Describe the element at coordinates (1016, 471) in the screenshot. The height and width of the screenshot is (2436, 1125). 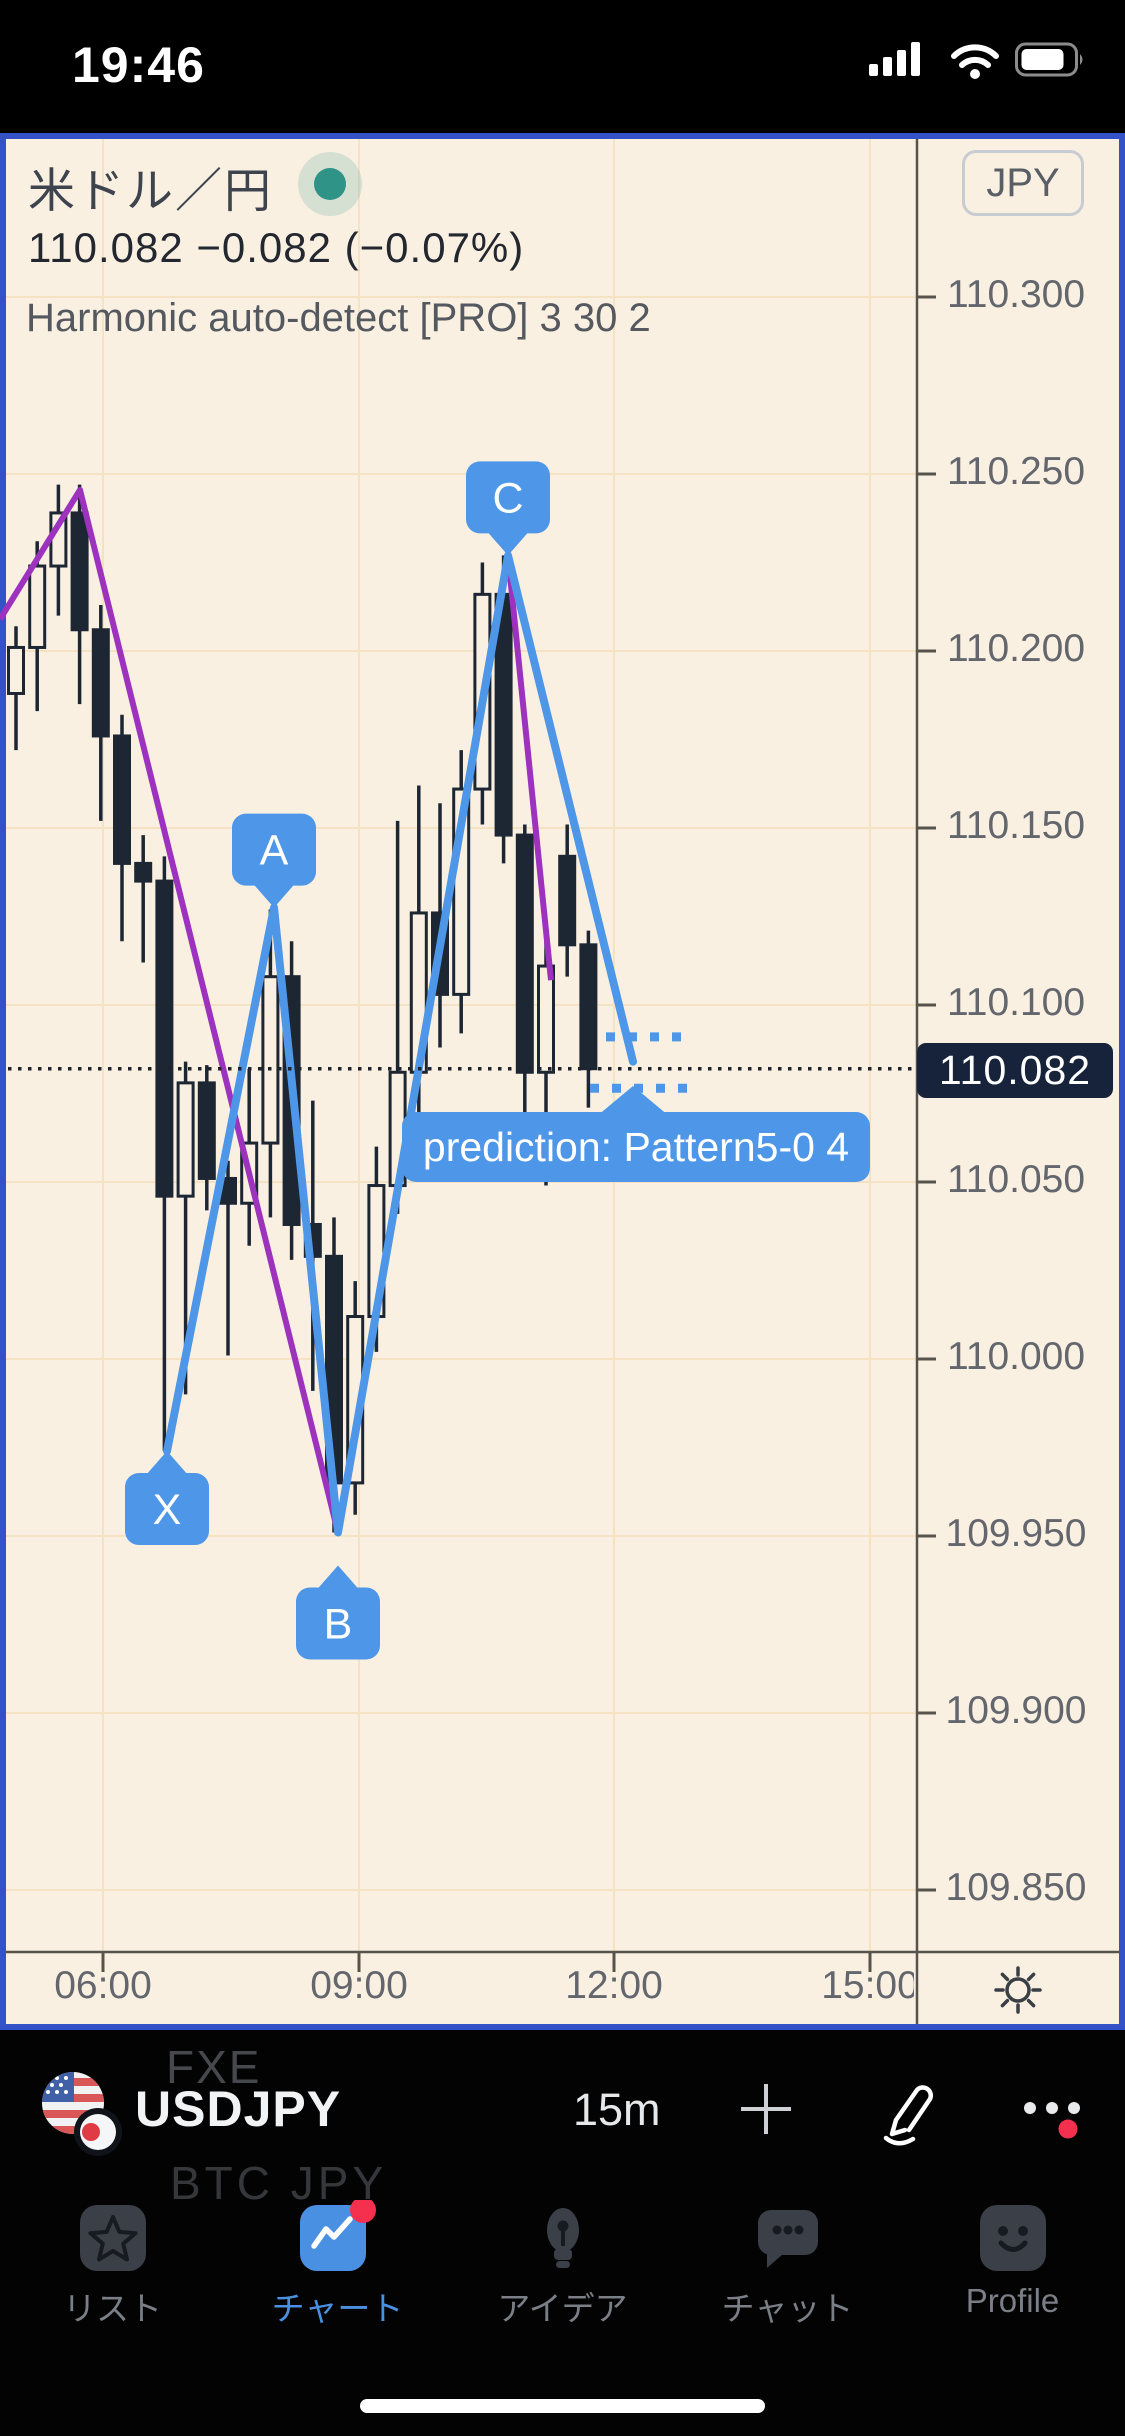
I see `price-axis-label: 110.250` at that location.